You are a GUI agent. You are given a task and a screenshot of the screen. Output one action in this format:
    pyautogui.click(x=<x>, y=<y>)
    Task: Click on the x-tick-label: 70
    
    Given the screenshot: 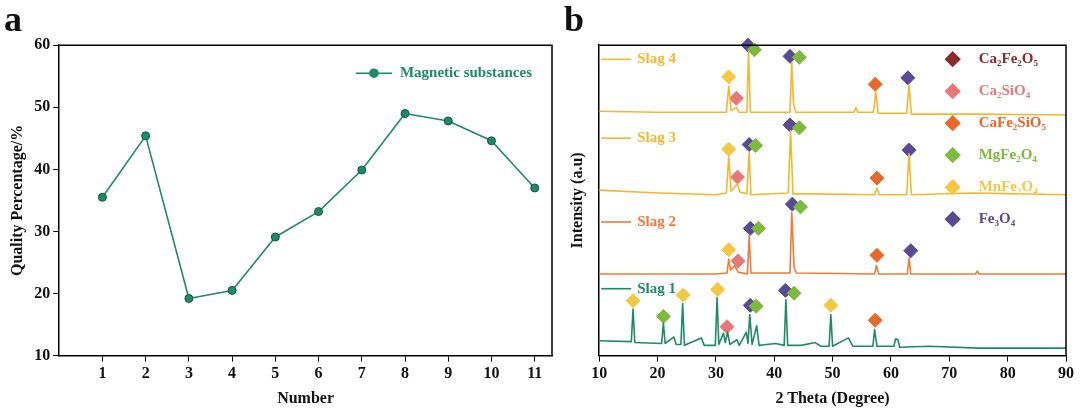 What is the action you would take?
    pyautogui.click(x=949, y=373)
    